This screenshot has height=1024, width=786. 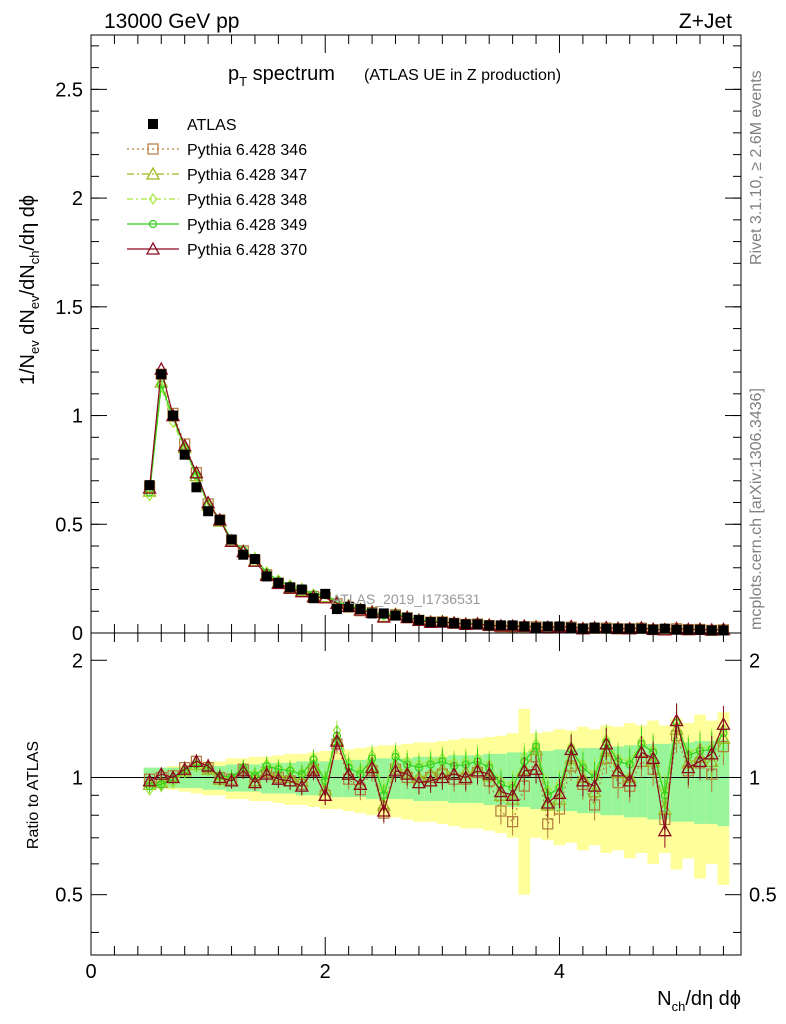 What do you see at coordinates (247, 175) in the screenshot?
I see `legend-label-1: Pythia 6.428 347` at bounding box center [247, 175].